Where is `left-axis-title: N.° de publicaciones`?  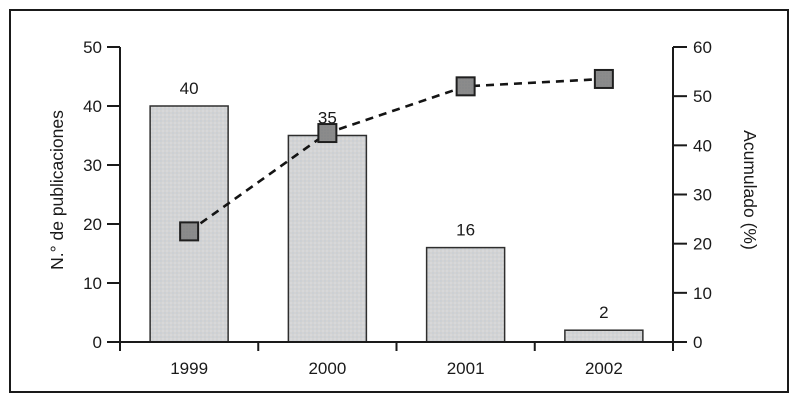
left-axis-title: N.° de publicaciones is located at coordinates (57, 190).